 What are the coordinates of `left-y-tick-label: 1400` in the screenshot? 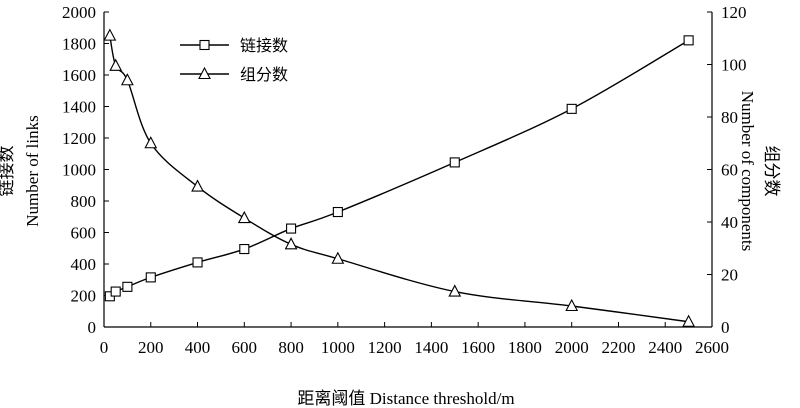 It's located at (79, 107).